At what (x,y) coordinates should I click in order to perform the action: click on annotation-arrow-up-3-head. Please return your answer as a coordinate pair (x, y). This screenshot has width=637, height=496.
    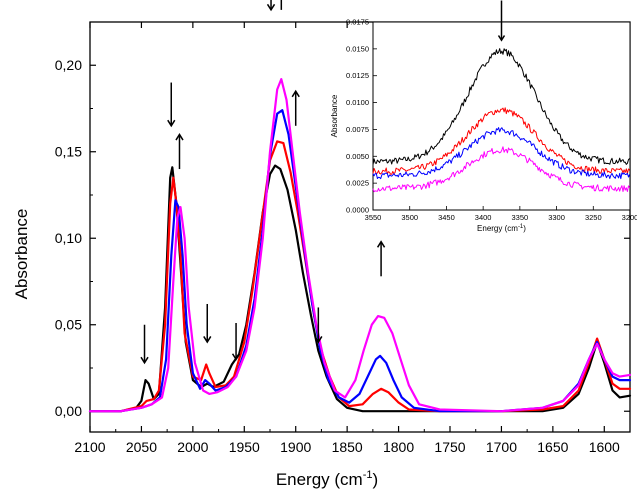
    Looking at the image, I should click on (179, 137).